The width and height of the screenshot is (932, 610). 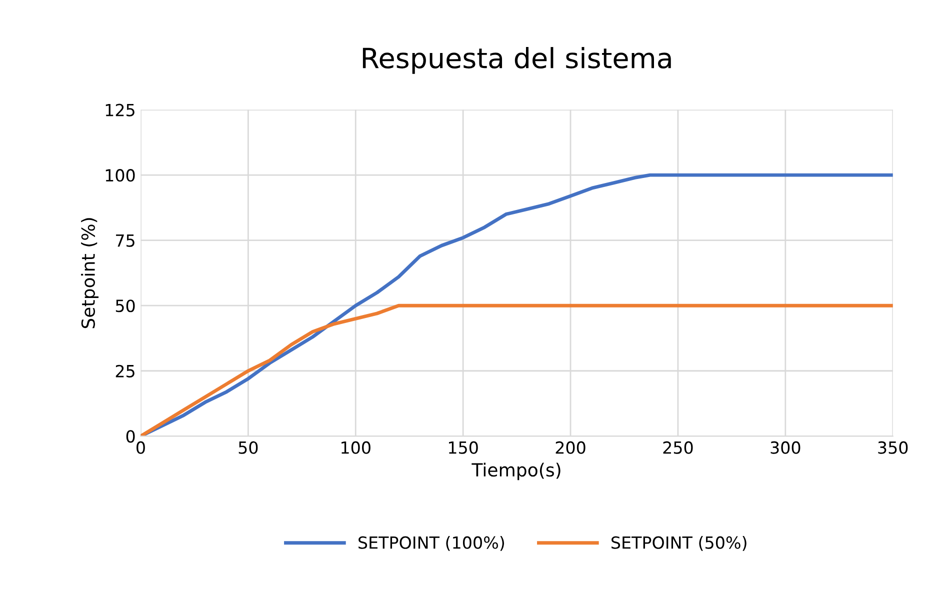 I want to click on y-axis-title: Setpoint (%), so click(x=90, y=273).